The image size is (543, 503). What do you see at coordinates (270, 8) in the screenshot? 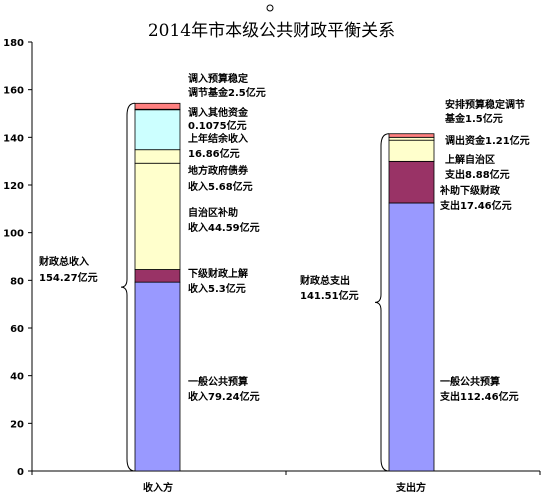
I see `top-marker` at bounding box center [270, 8].